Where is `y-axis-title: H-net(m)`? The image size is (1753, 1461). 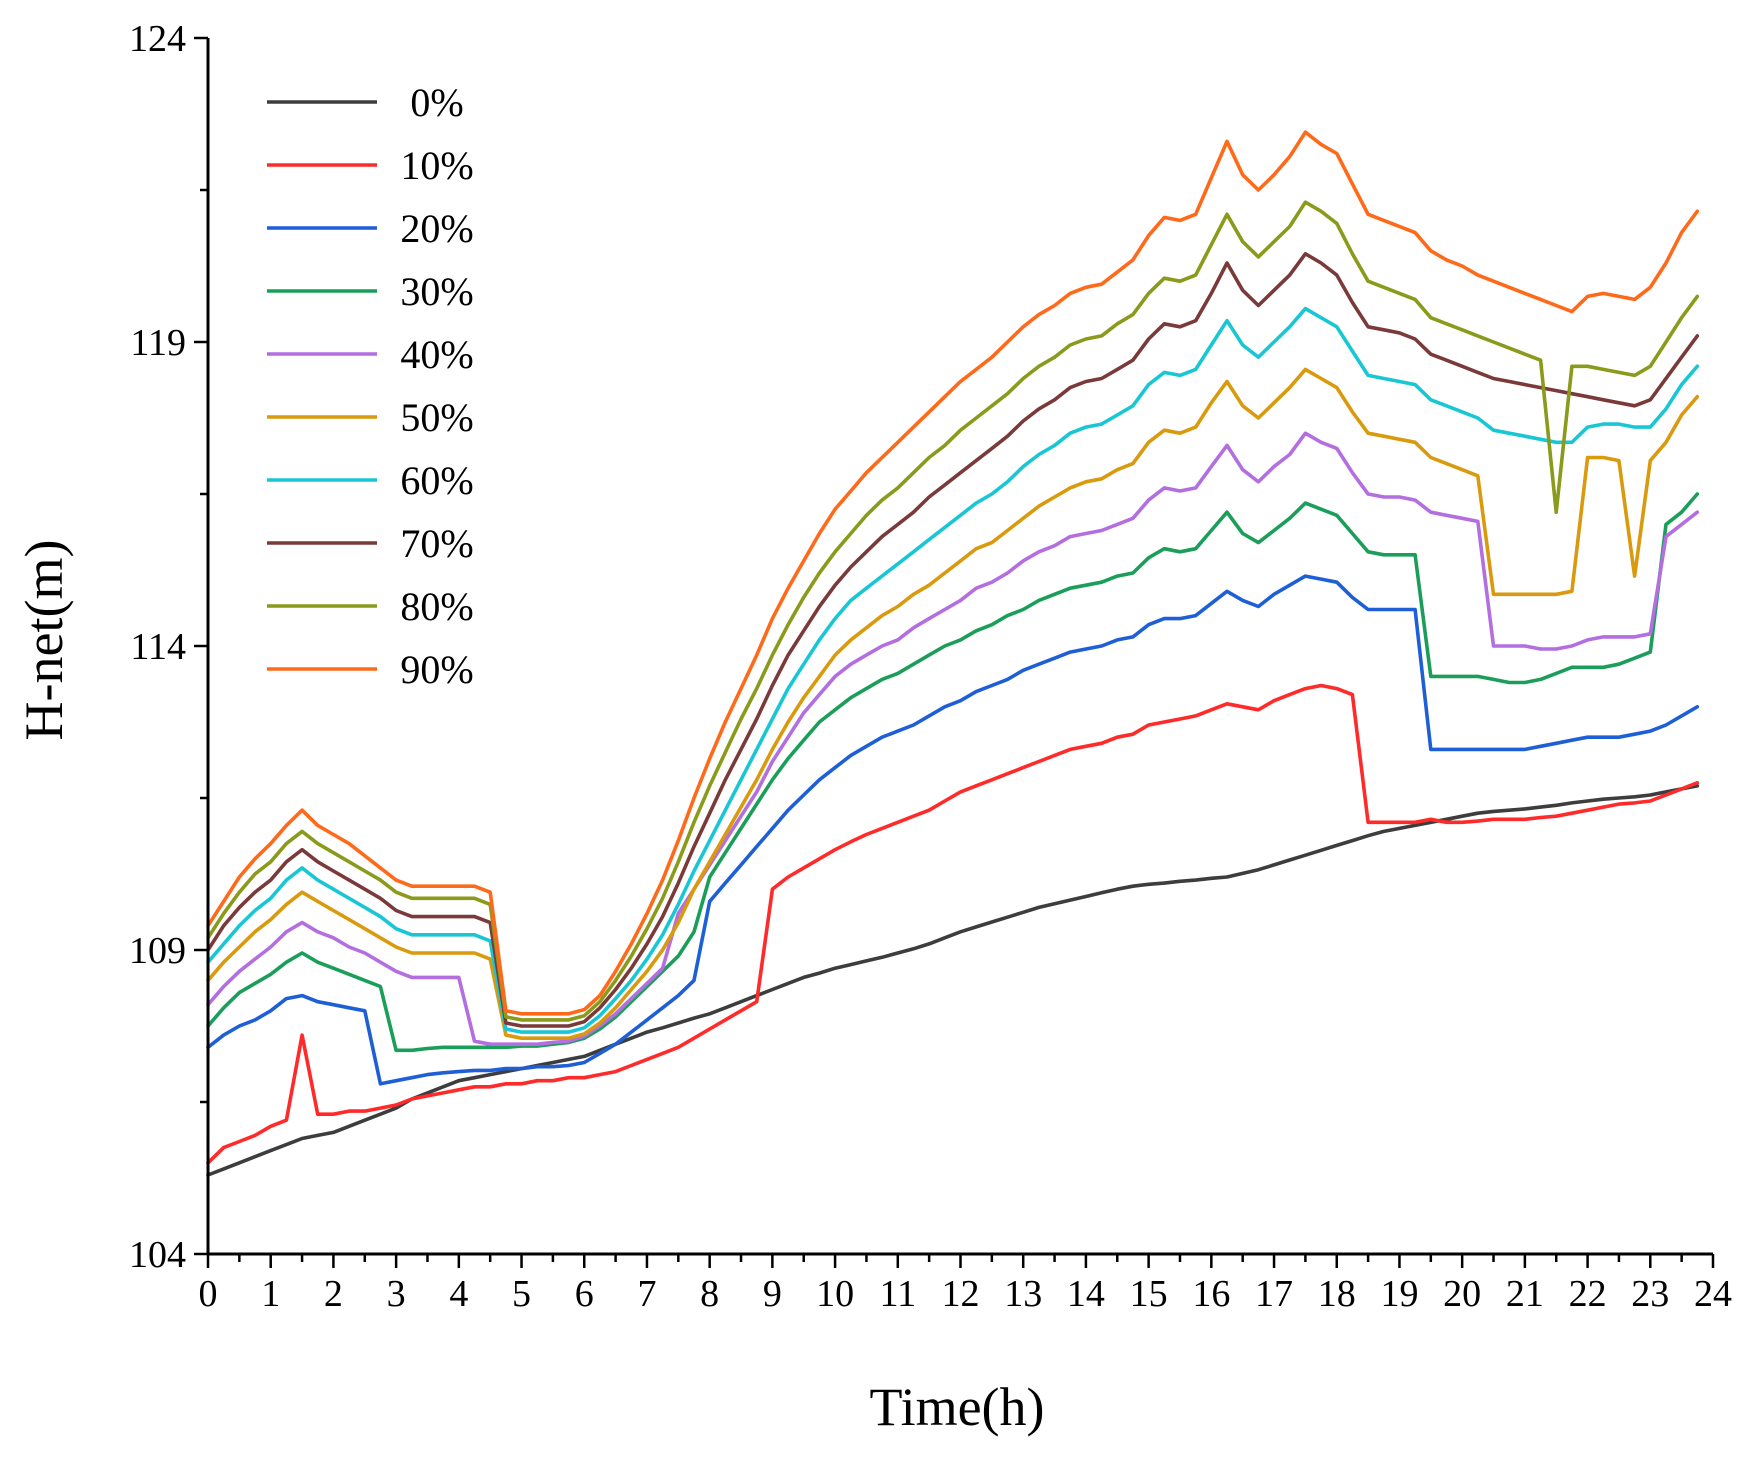
y-axis-title: H-net(m) is located at coordinates (44, 640).